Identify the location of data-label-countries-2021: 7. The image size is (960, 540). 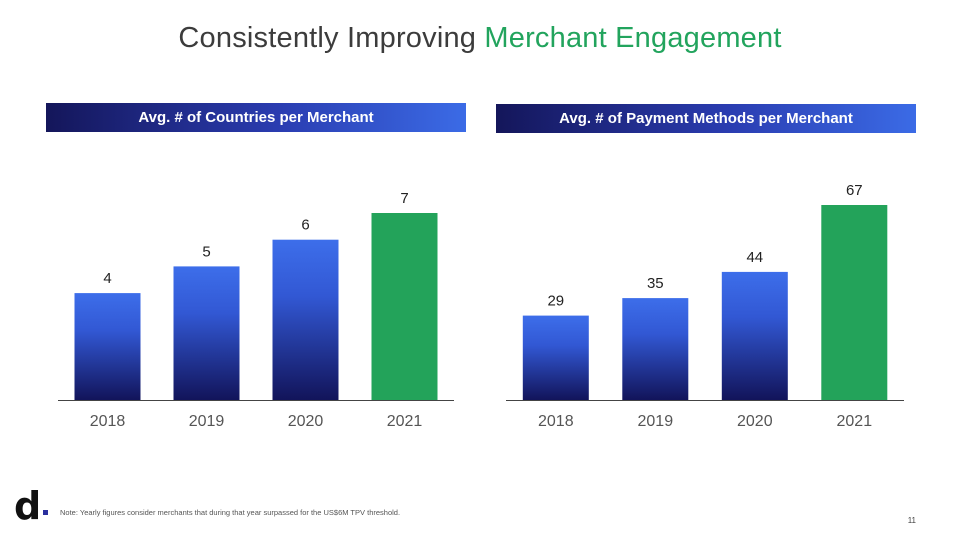
(404, 198).